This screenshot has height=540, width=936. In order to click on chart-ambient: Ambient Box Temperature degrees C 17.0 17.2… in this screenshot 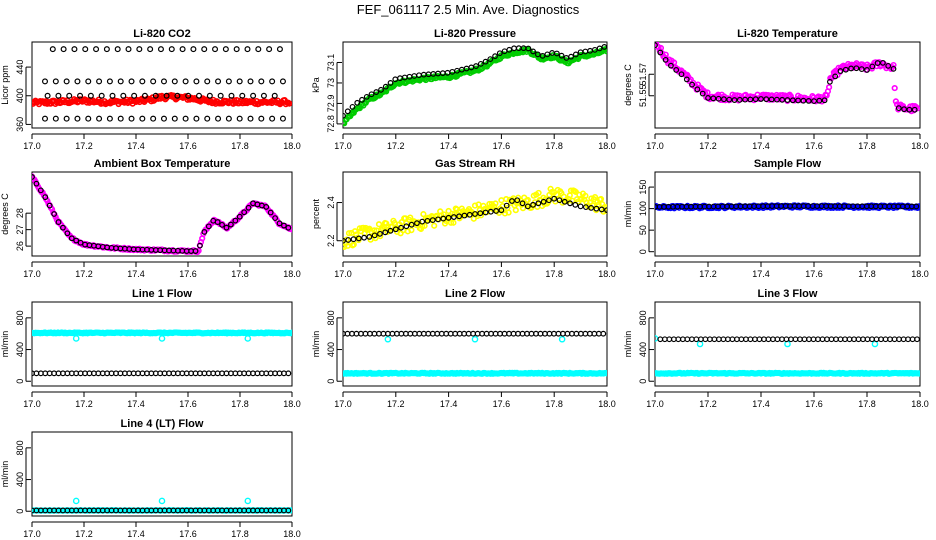, I will do `click(150, 218)`.